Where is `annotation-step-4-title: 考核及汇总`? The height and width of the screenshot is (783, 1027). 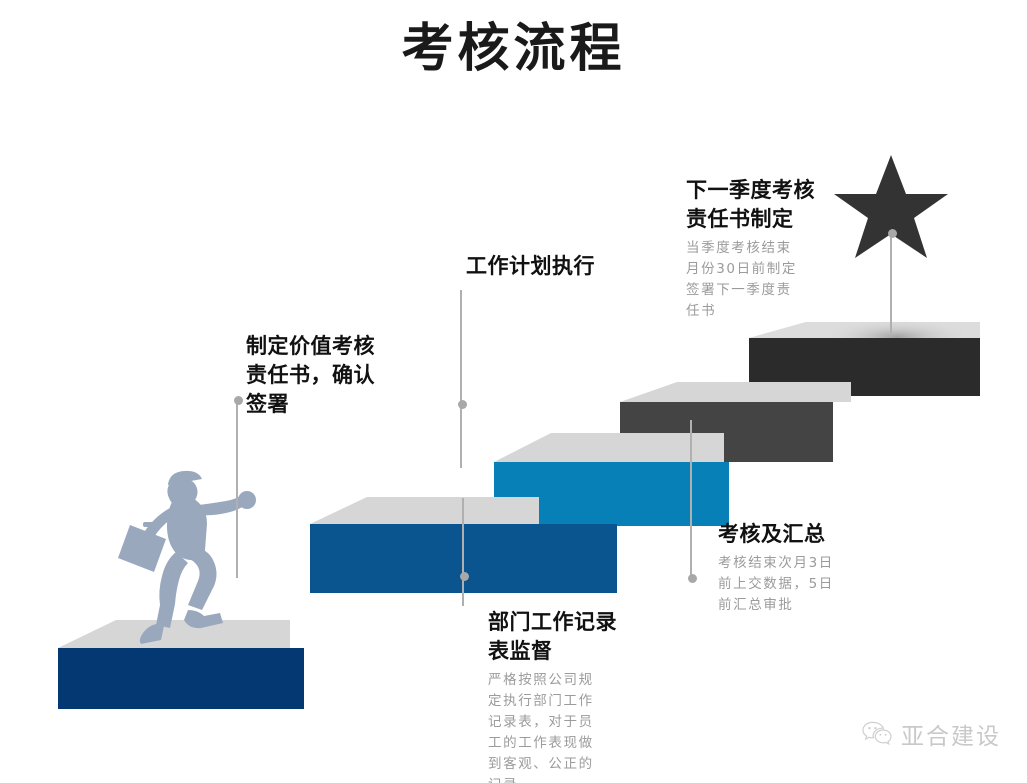
annotation-step-4-title: 考核及汇总 is located at coordinates (772, 534).